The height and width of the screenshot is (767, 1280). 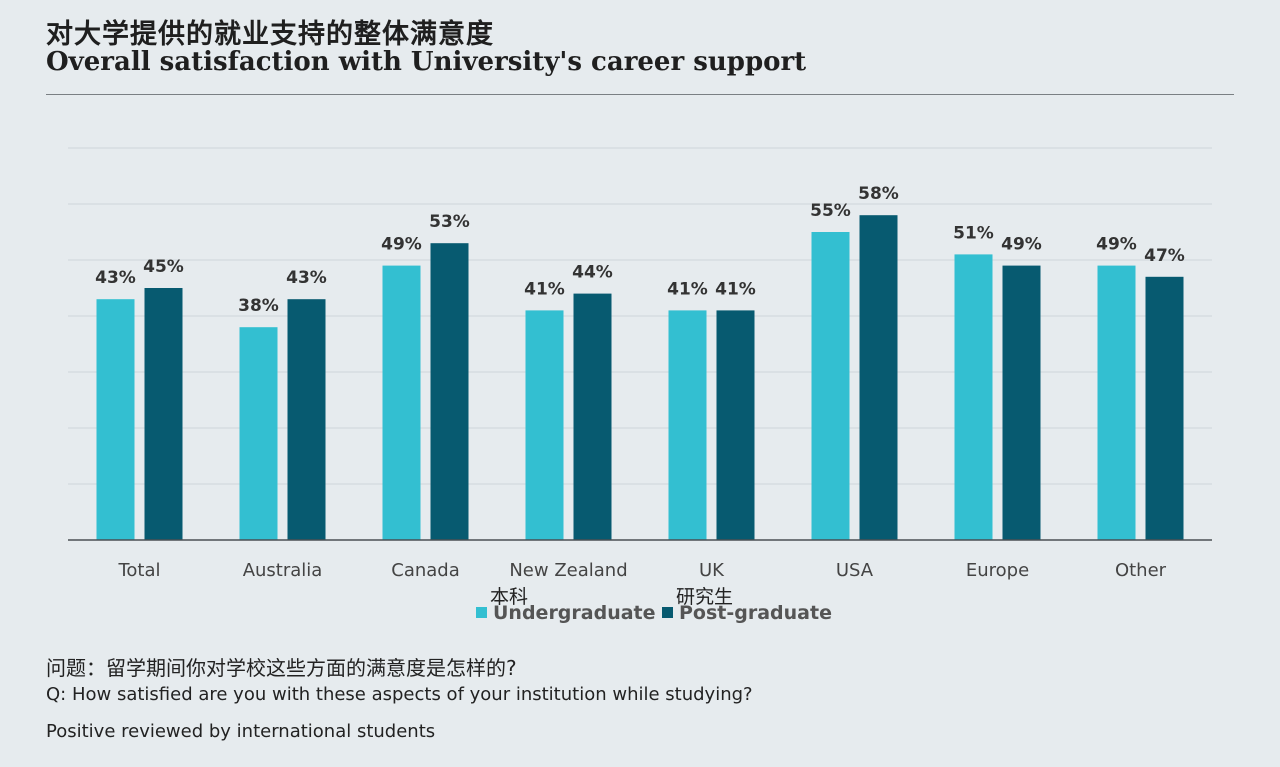 What do you see at coordinates (163, 414) in the screenshot?
I see `bar-post-graduate-total` at bounding box center [163, 414].